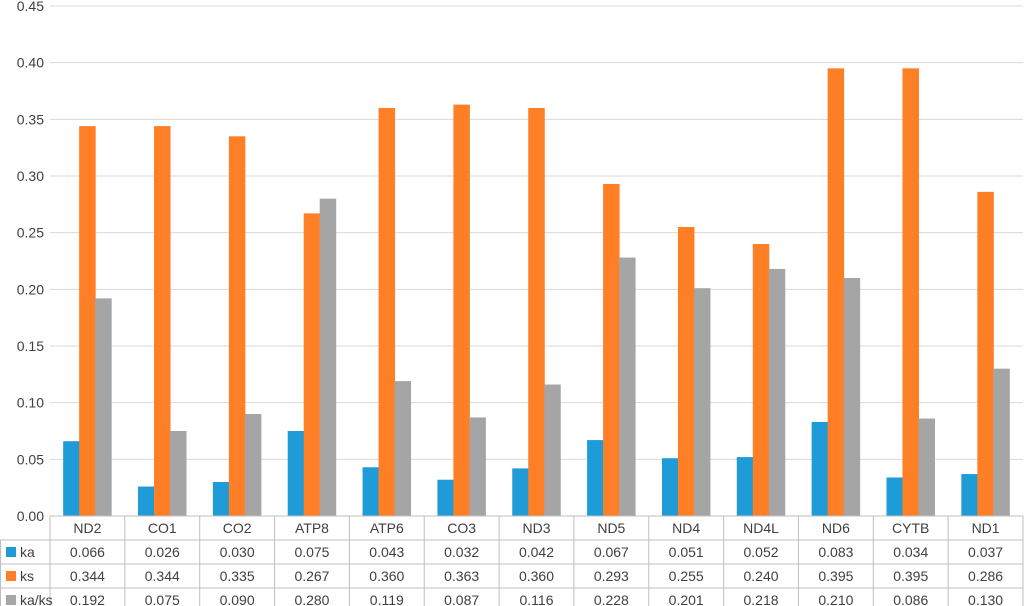  Describe the element at coordinates (30, 63) in the screenshot. I see `y-tick-label: 0.40` at that location.